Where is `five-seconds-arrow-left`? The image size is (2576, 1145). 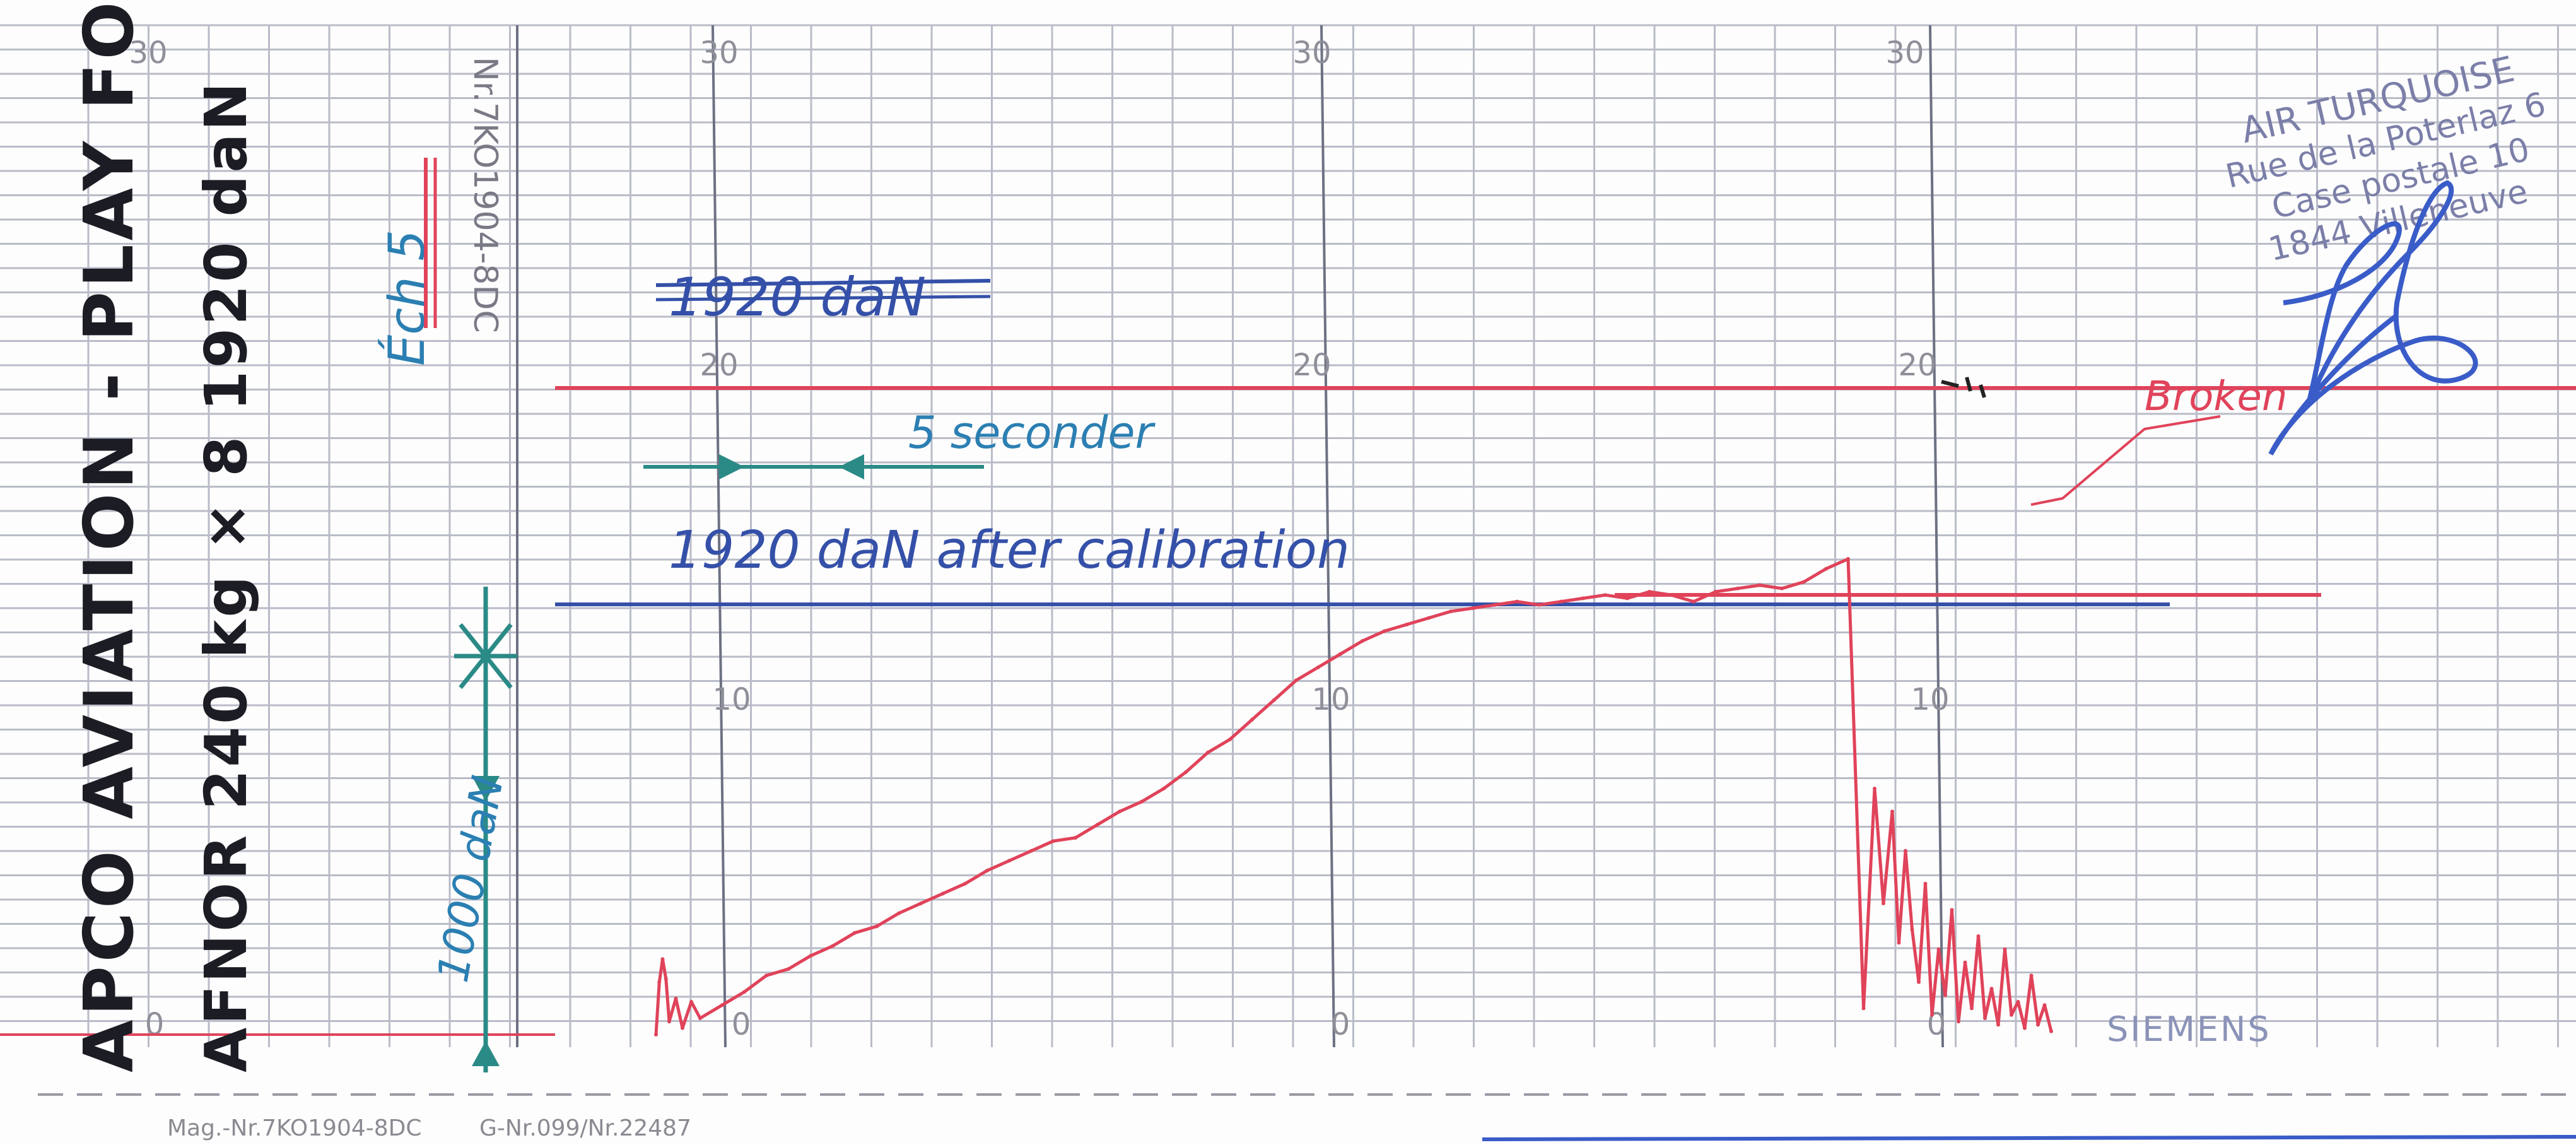 five-seconds-arrow-left is located at coordinates (731, 467).